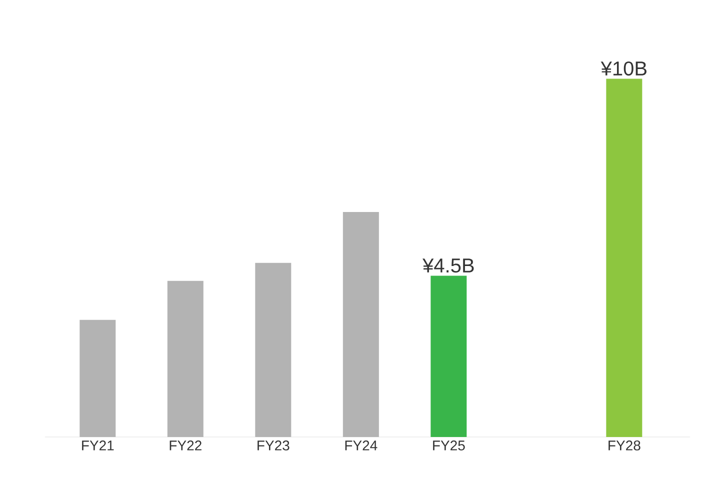 This screenshot has height=495, width=705. Describe the element at coordinates (361, 445) in the screenshot. I see `x-tick-label: FY24` at that location.